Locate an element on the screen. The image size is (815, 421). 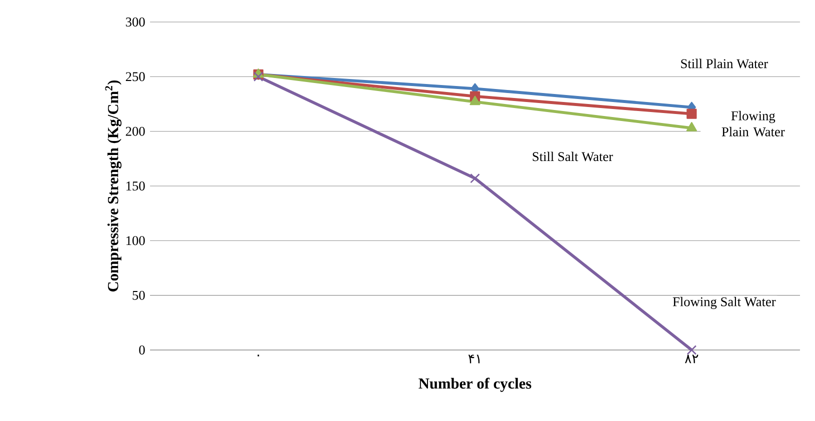
text: Still Salt Water is located at coordinates (572, 157).